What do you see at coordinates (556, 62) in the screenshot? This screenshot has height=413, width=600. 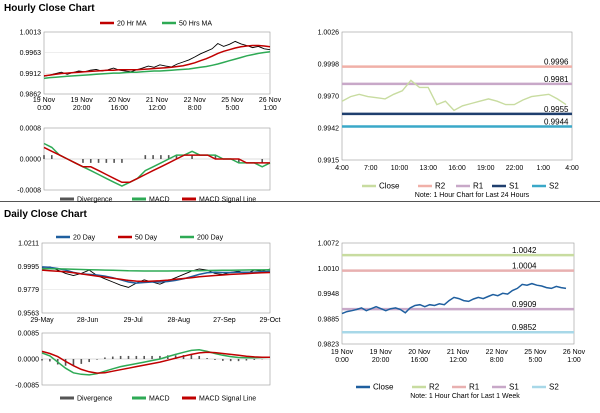 I see `hourly-level-r2-label: 0.9996` at bounding box center [556, 62].